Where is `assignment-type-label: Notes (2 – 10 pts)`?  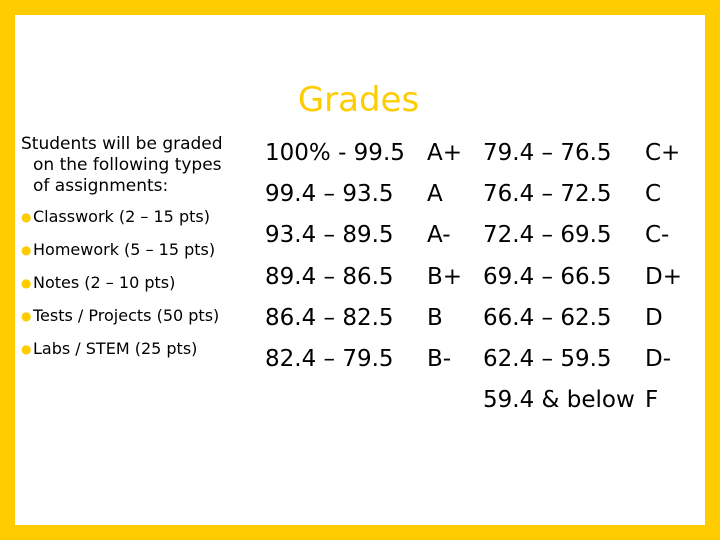
assignment-type-label: Notes (2 – 10 pts) is located at coordinates (104, 282).